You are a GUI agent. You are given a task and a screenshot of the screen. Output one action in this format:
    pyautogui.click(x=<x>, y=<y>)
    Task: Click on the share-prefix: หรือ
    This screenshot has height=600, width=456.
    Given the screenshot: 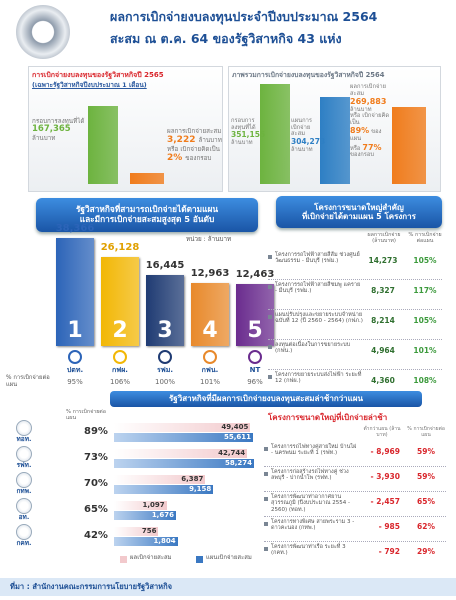 What is the action you would take?
    pyautogui.click(x=355, y=148)
    